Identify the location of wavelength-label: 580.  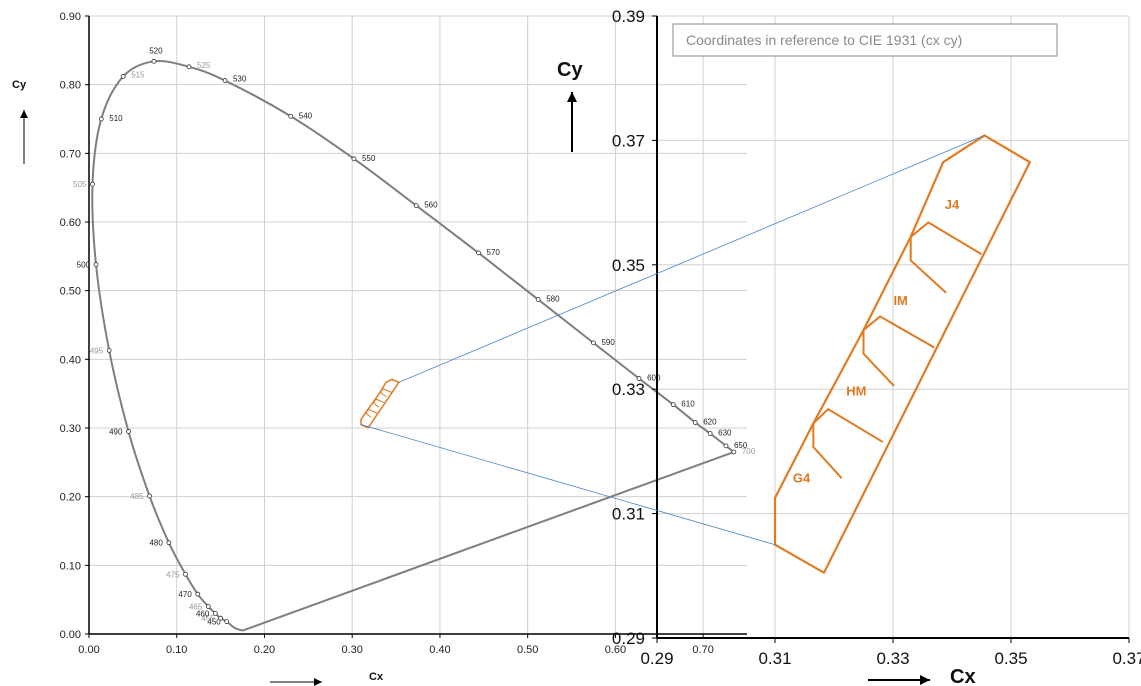
(553, 299).